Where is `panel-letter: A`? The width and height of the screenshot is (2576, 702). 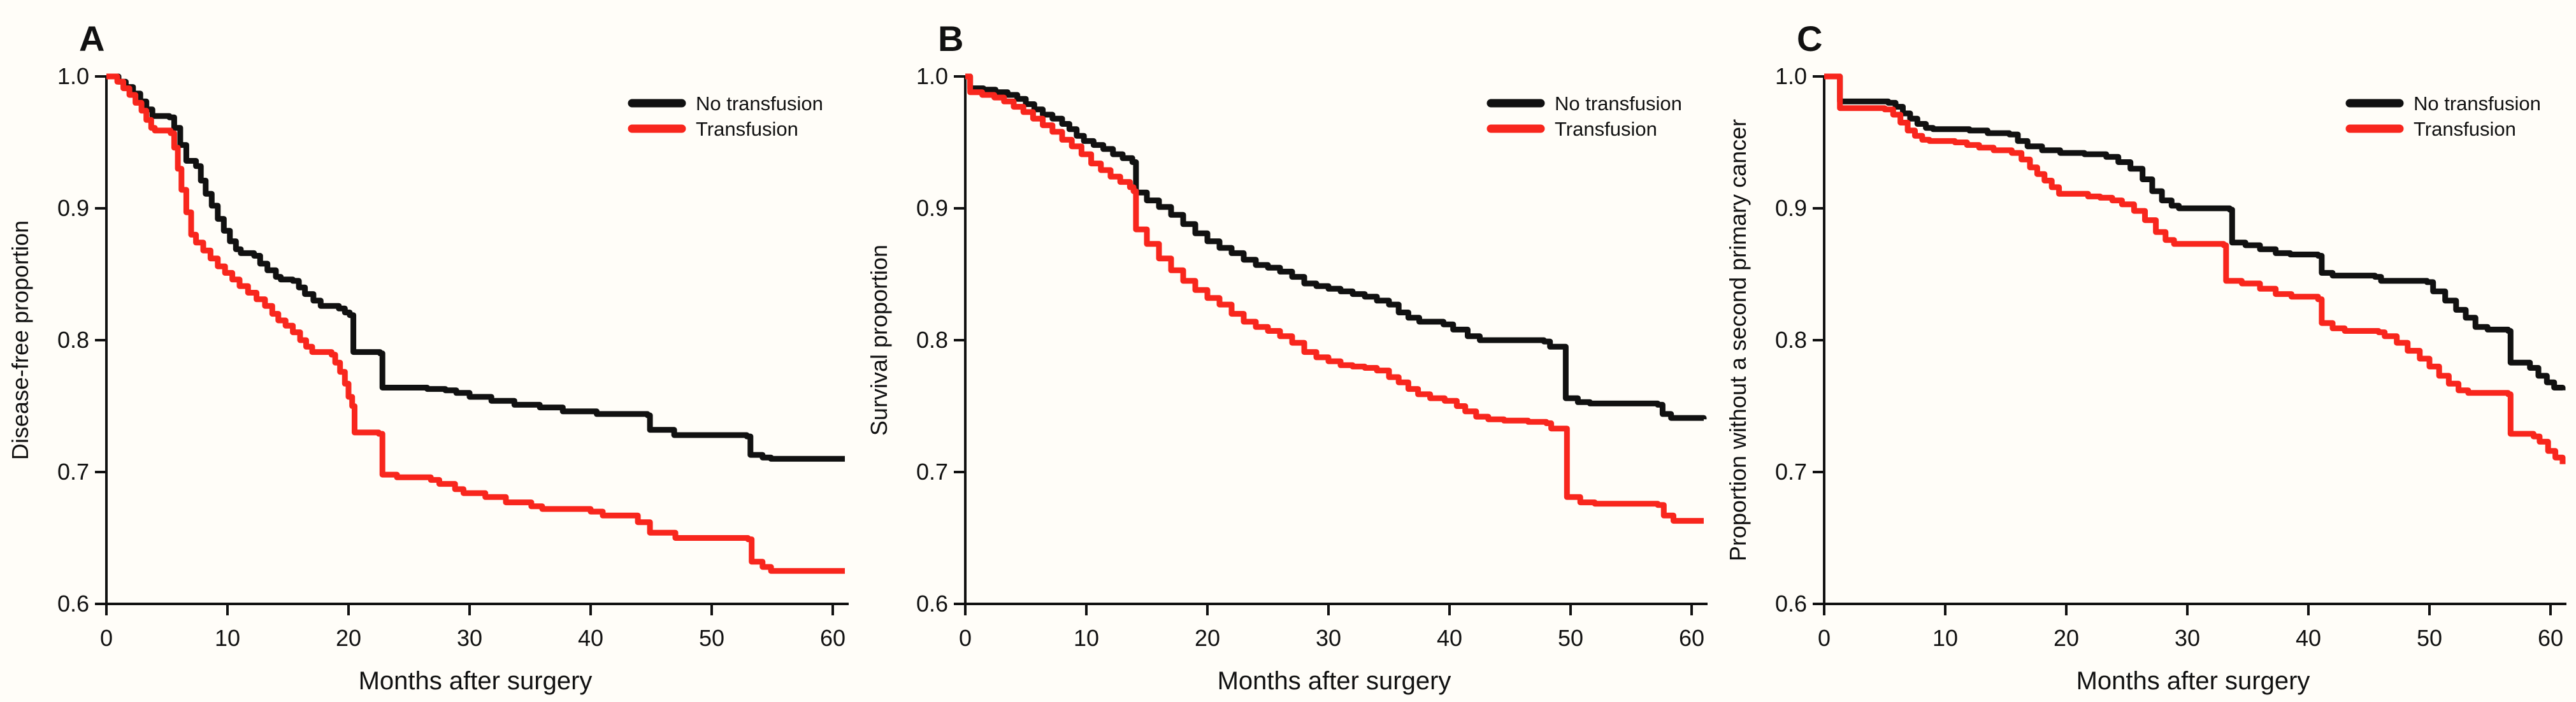
panel-letter: A is located at coordinates (91, 38).